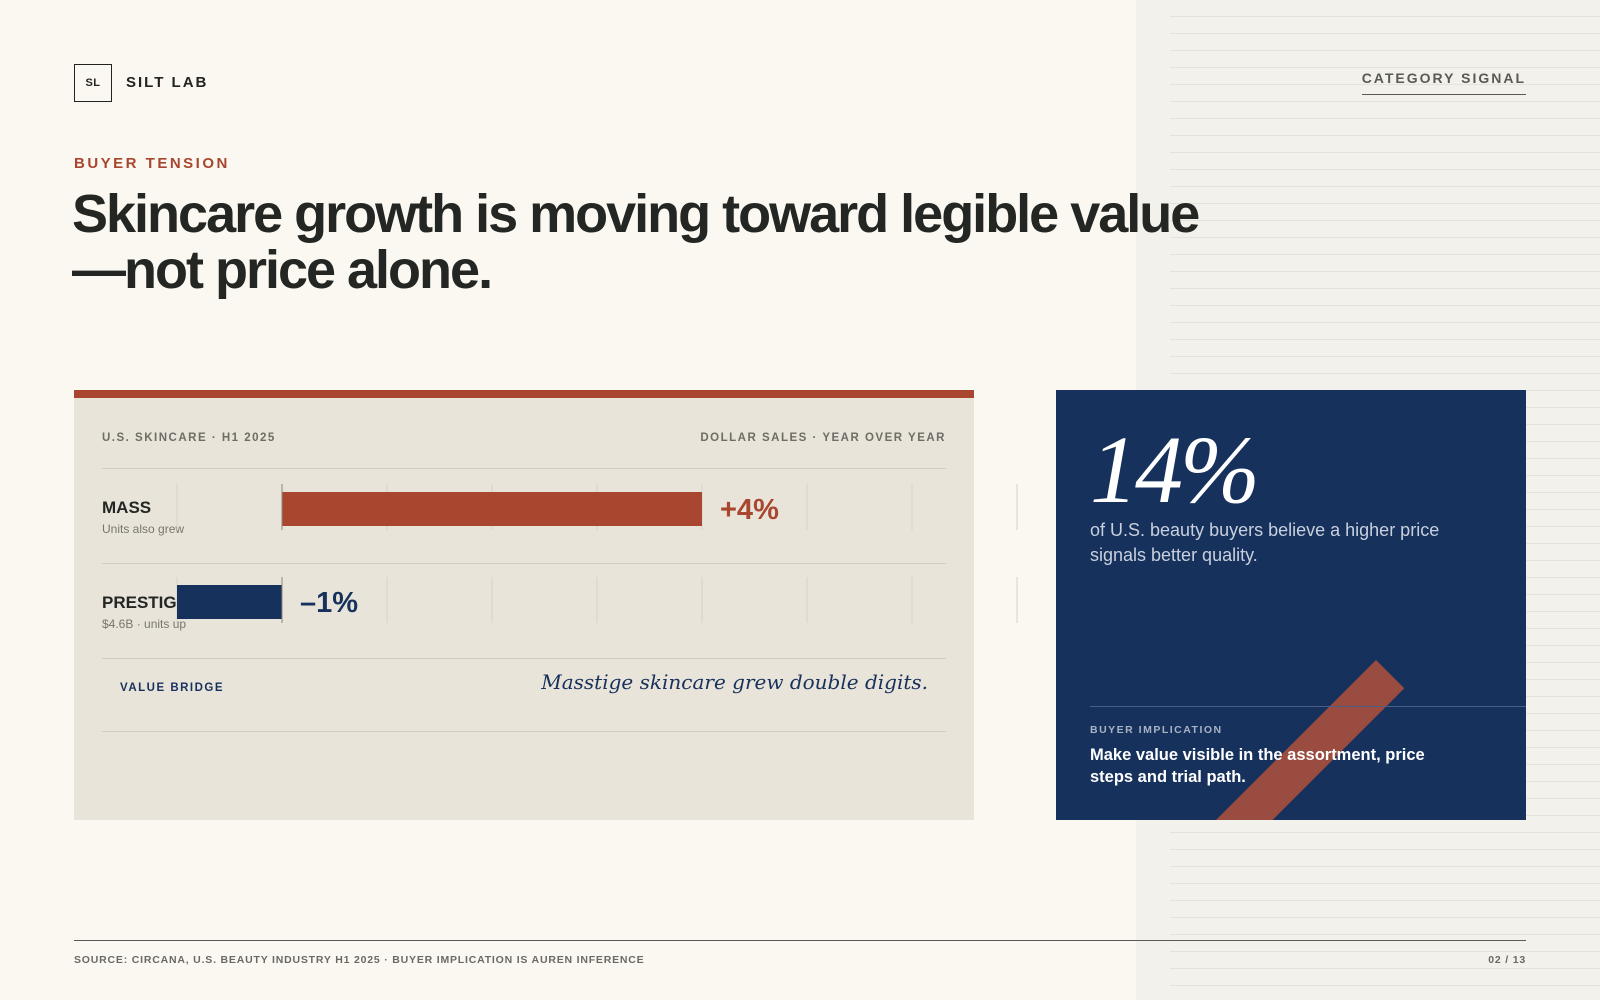 The width and height of the screenshot is (1600, 1000). I want to click on kicker: BUYER TENSION, so click(152, 163).